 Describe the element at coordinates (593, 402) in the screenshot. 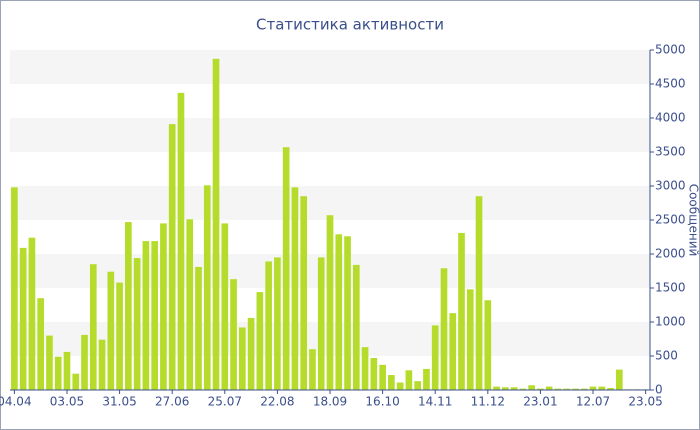

I see `x-tick-label: 12.07` at that location.